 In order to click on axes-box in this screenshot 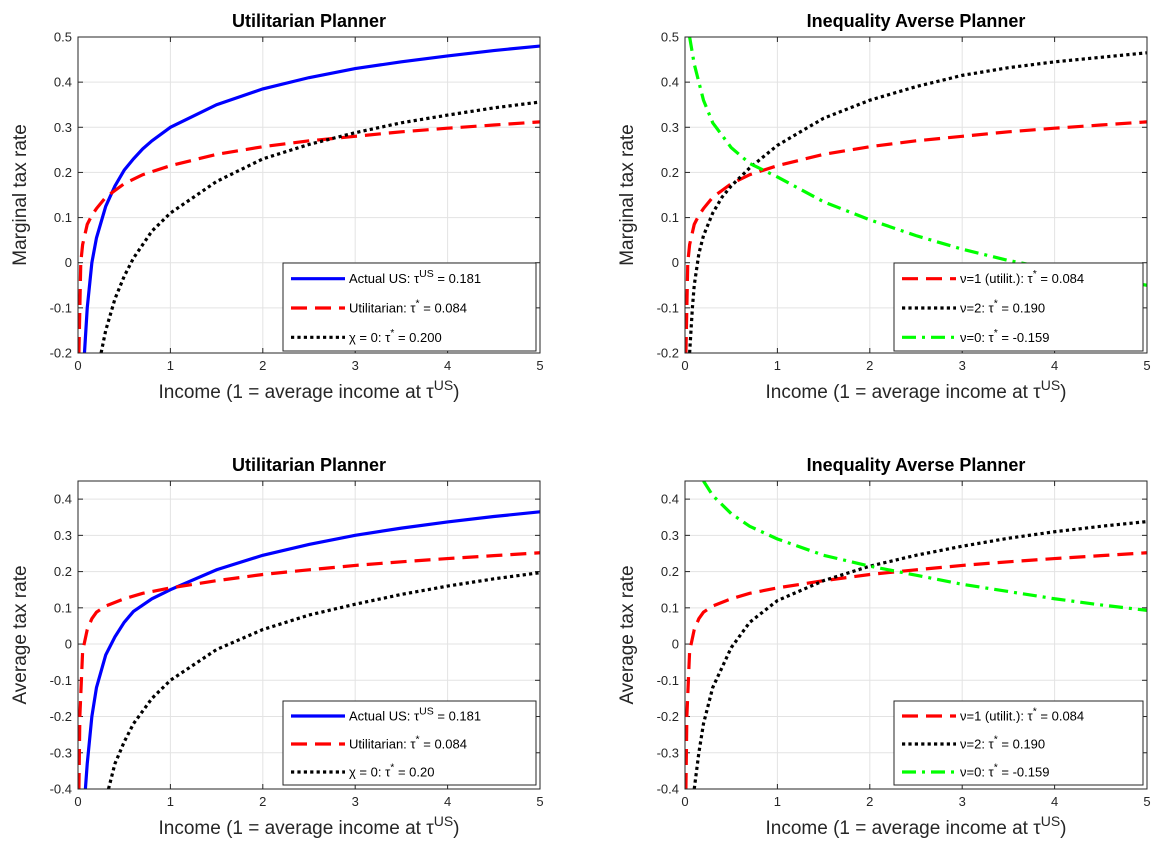, I will do `click(916, 195)`.